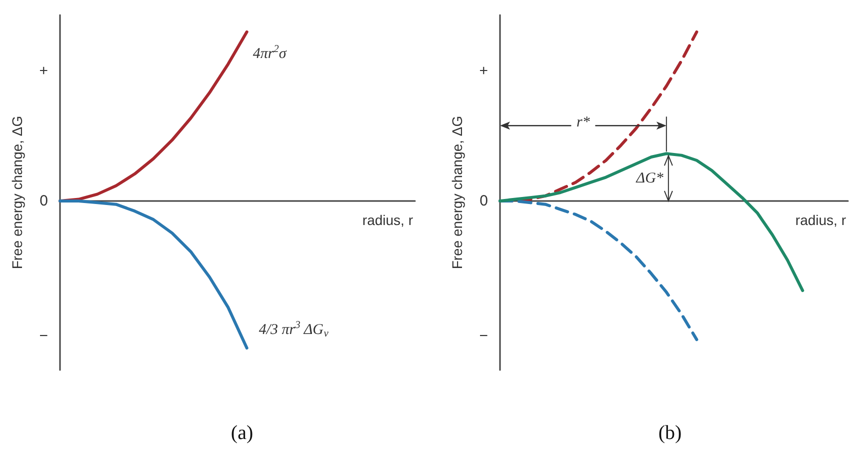 This screenshot has width=856, height=466. Describe the element at coordinates (242, 433) in the screenshot. I see `text: (a)` at that location.